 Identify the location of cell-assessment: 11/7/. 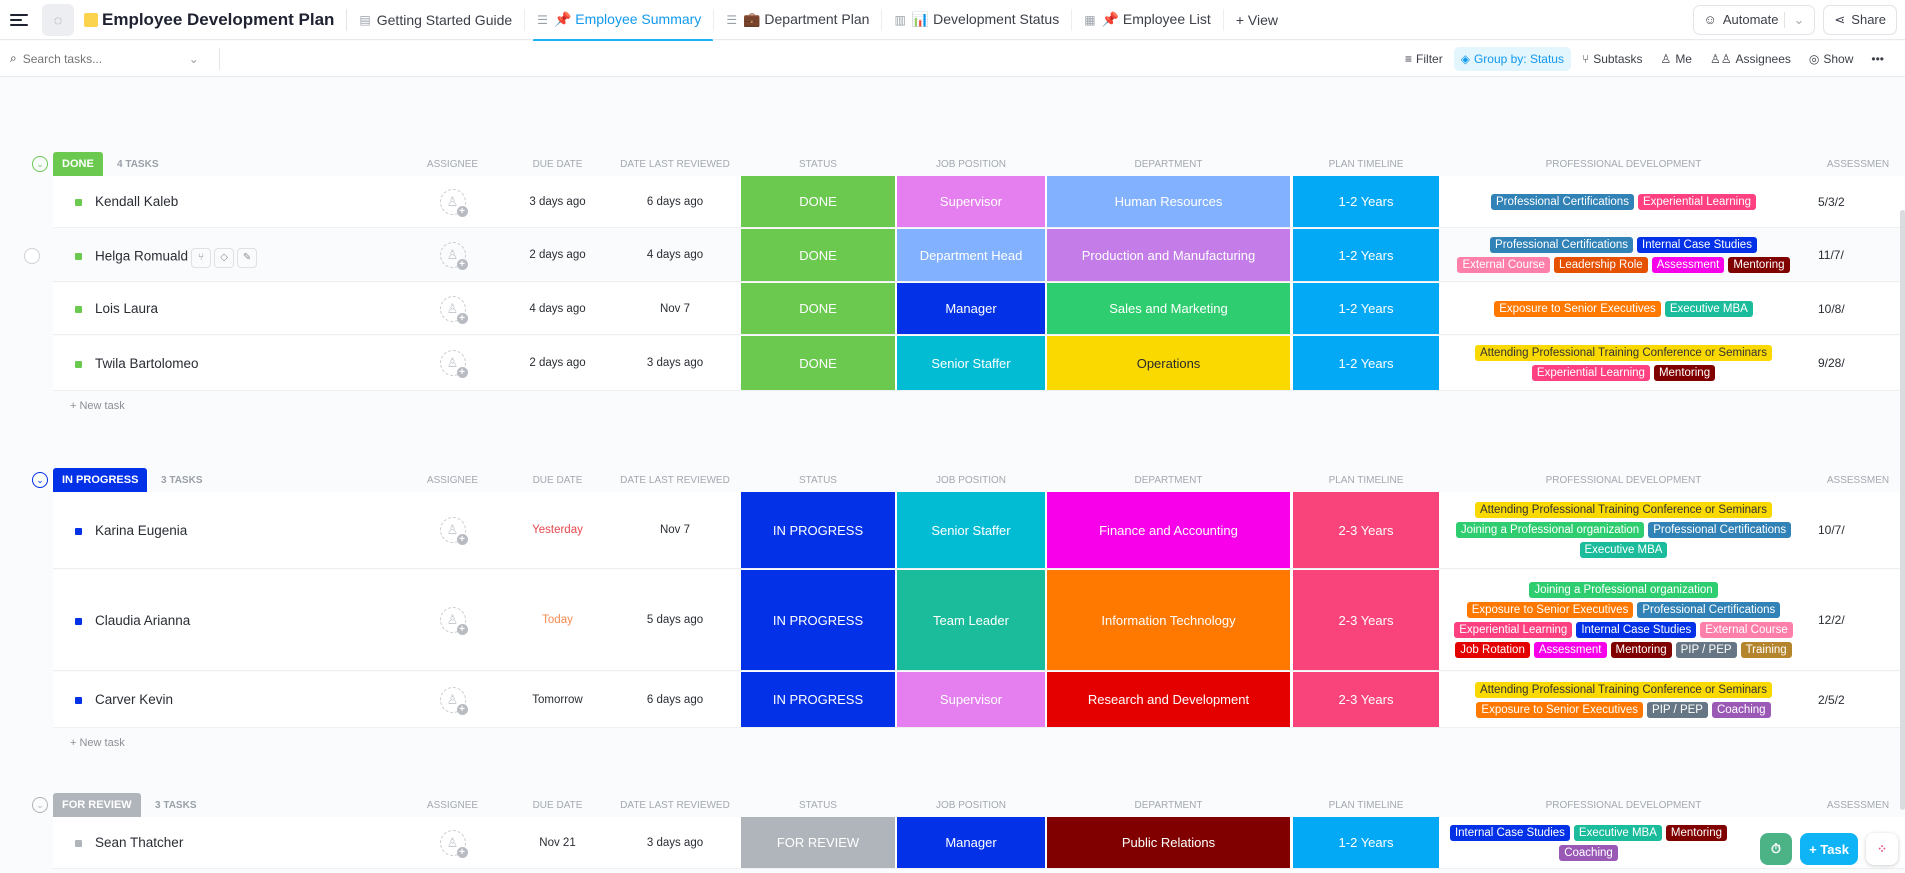
(1831, 255).